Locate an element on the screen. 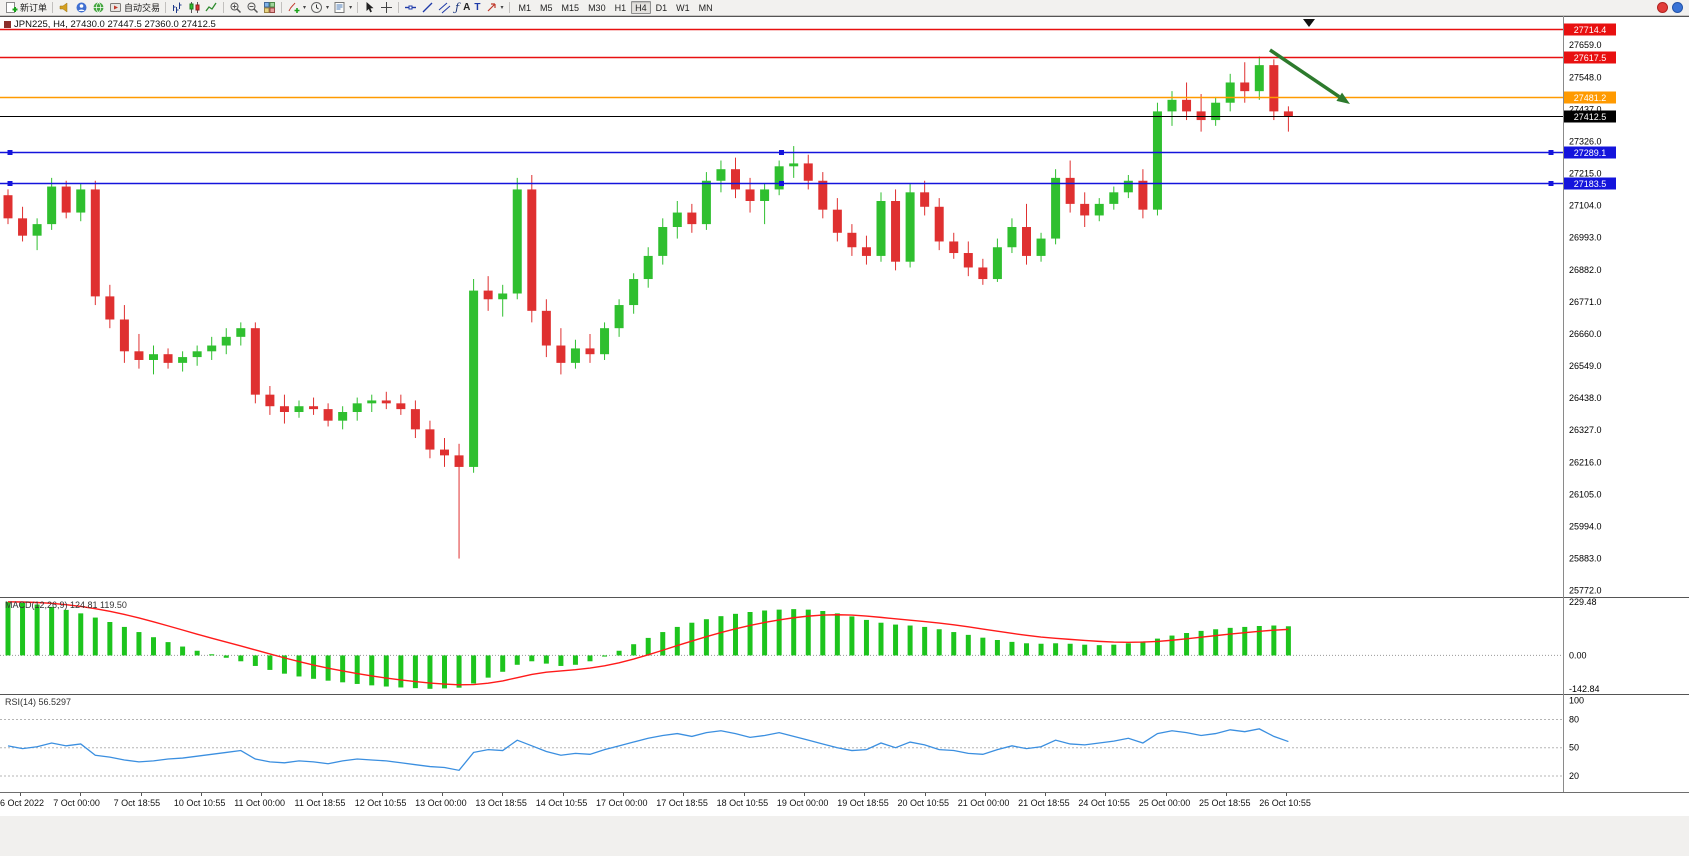 The width and height of the screenshot is (1689, 856). cursor-button is located at coordinates (369, 7).